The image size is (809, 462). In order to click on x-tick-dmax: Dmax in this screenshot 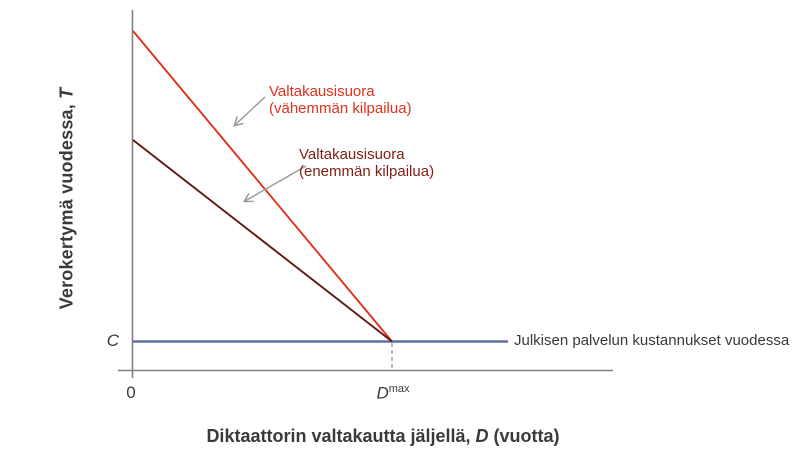, I will do `click(393, 393)`.